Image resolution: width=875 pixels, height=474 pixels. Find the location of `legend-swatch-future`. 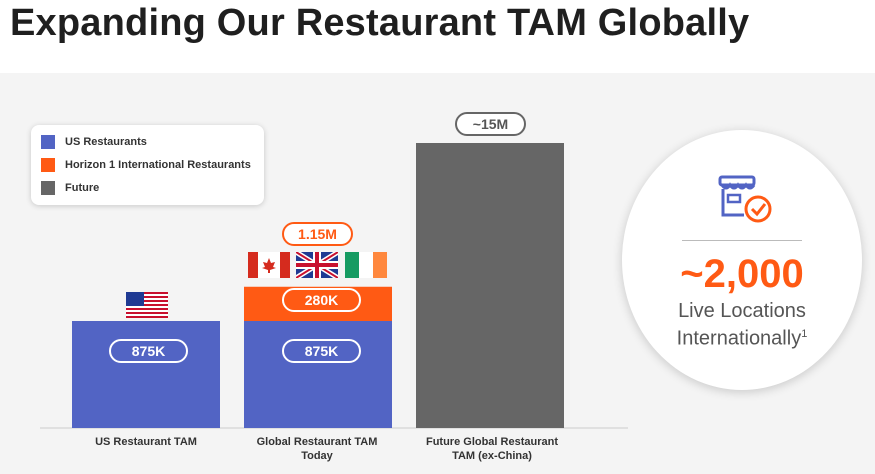

legend-swatch-future is located at coordinates (48, 188).